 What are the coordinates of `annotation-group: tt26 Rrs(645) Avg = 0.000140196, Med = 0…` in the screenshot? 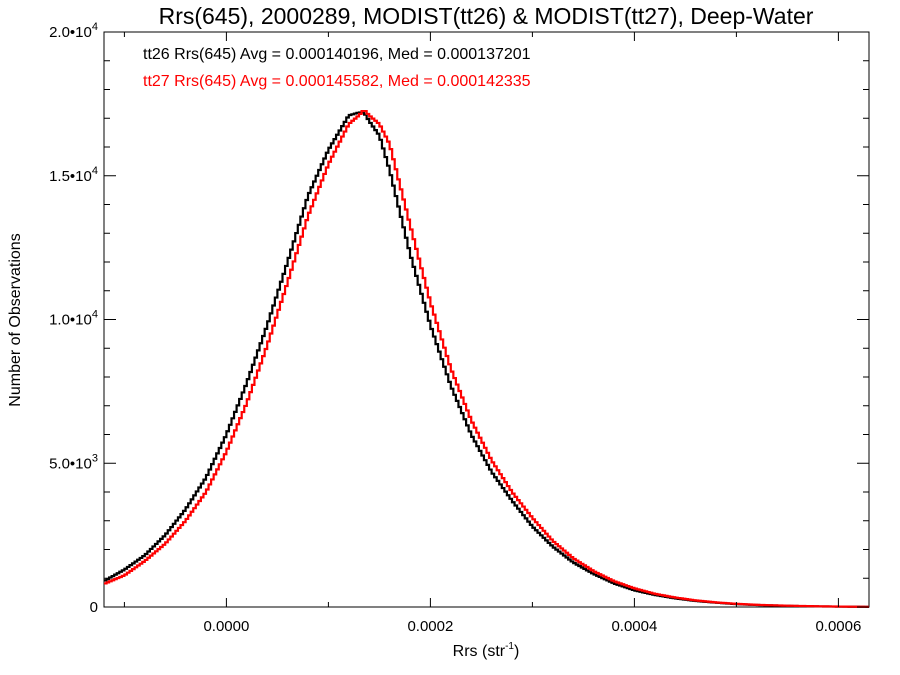 It's located at (337, 68).